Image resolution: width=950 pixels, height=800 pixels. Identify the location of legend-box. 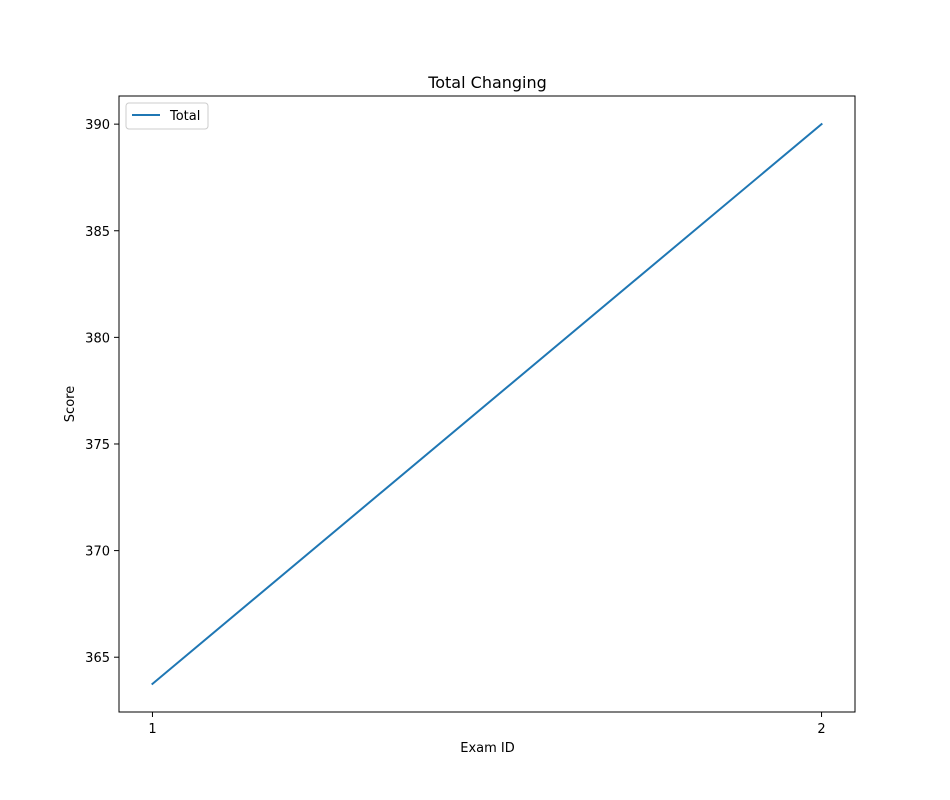
(167, 116).